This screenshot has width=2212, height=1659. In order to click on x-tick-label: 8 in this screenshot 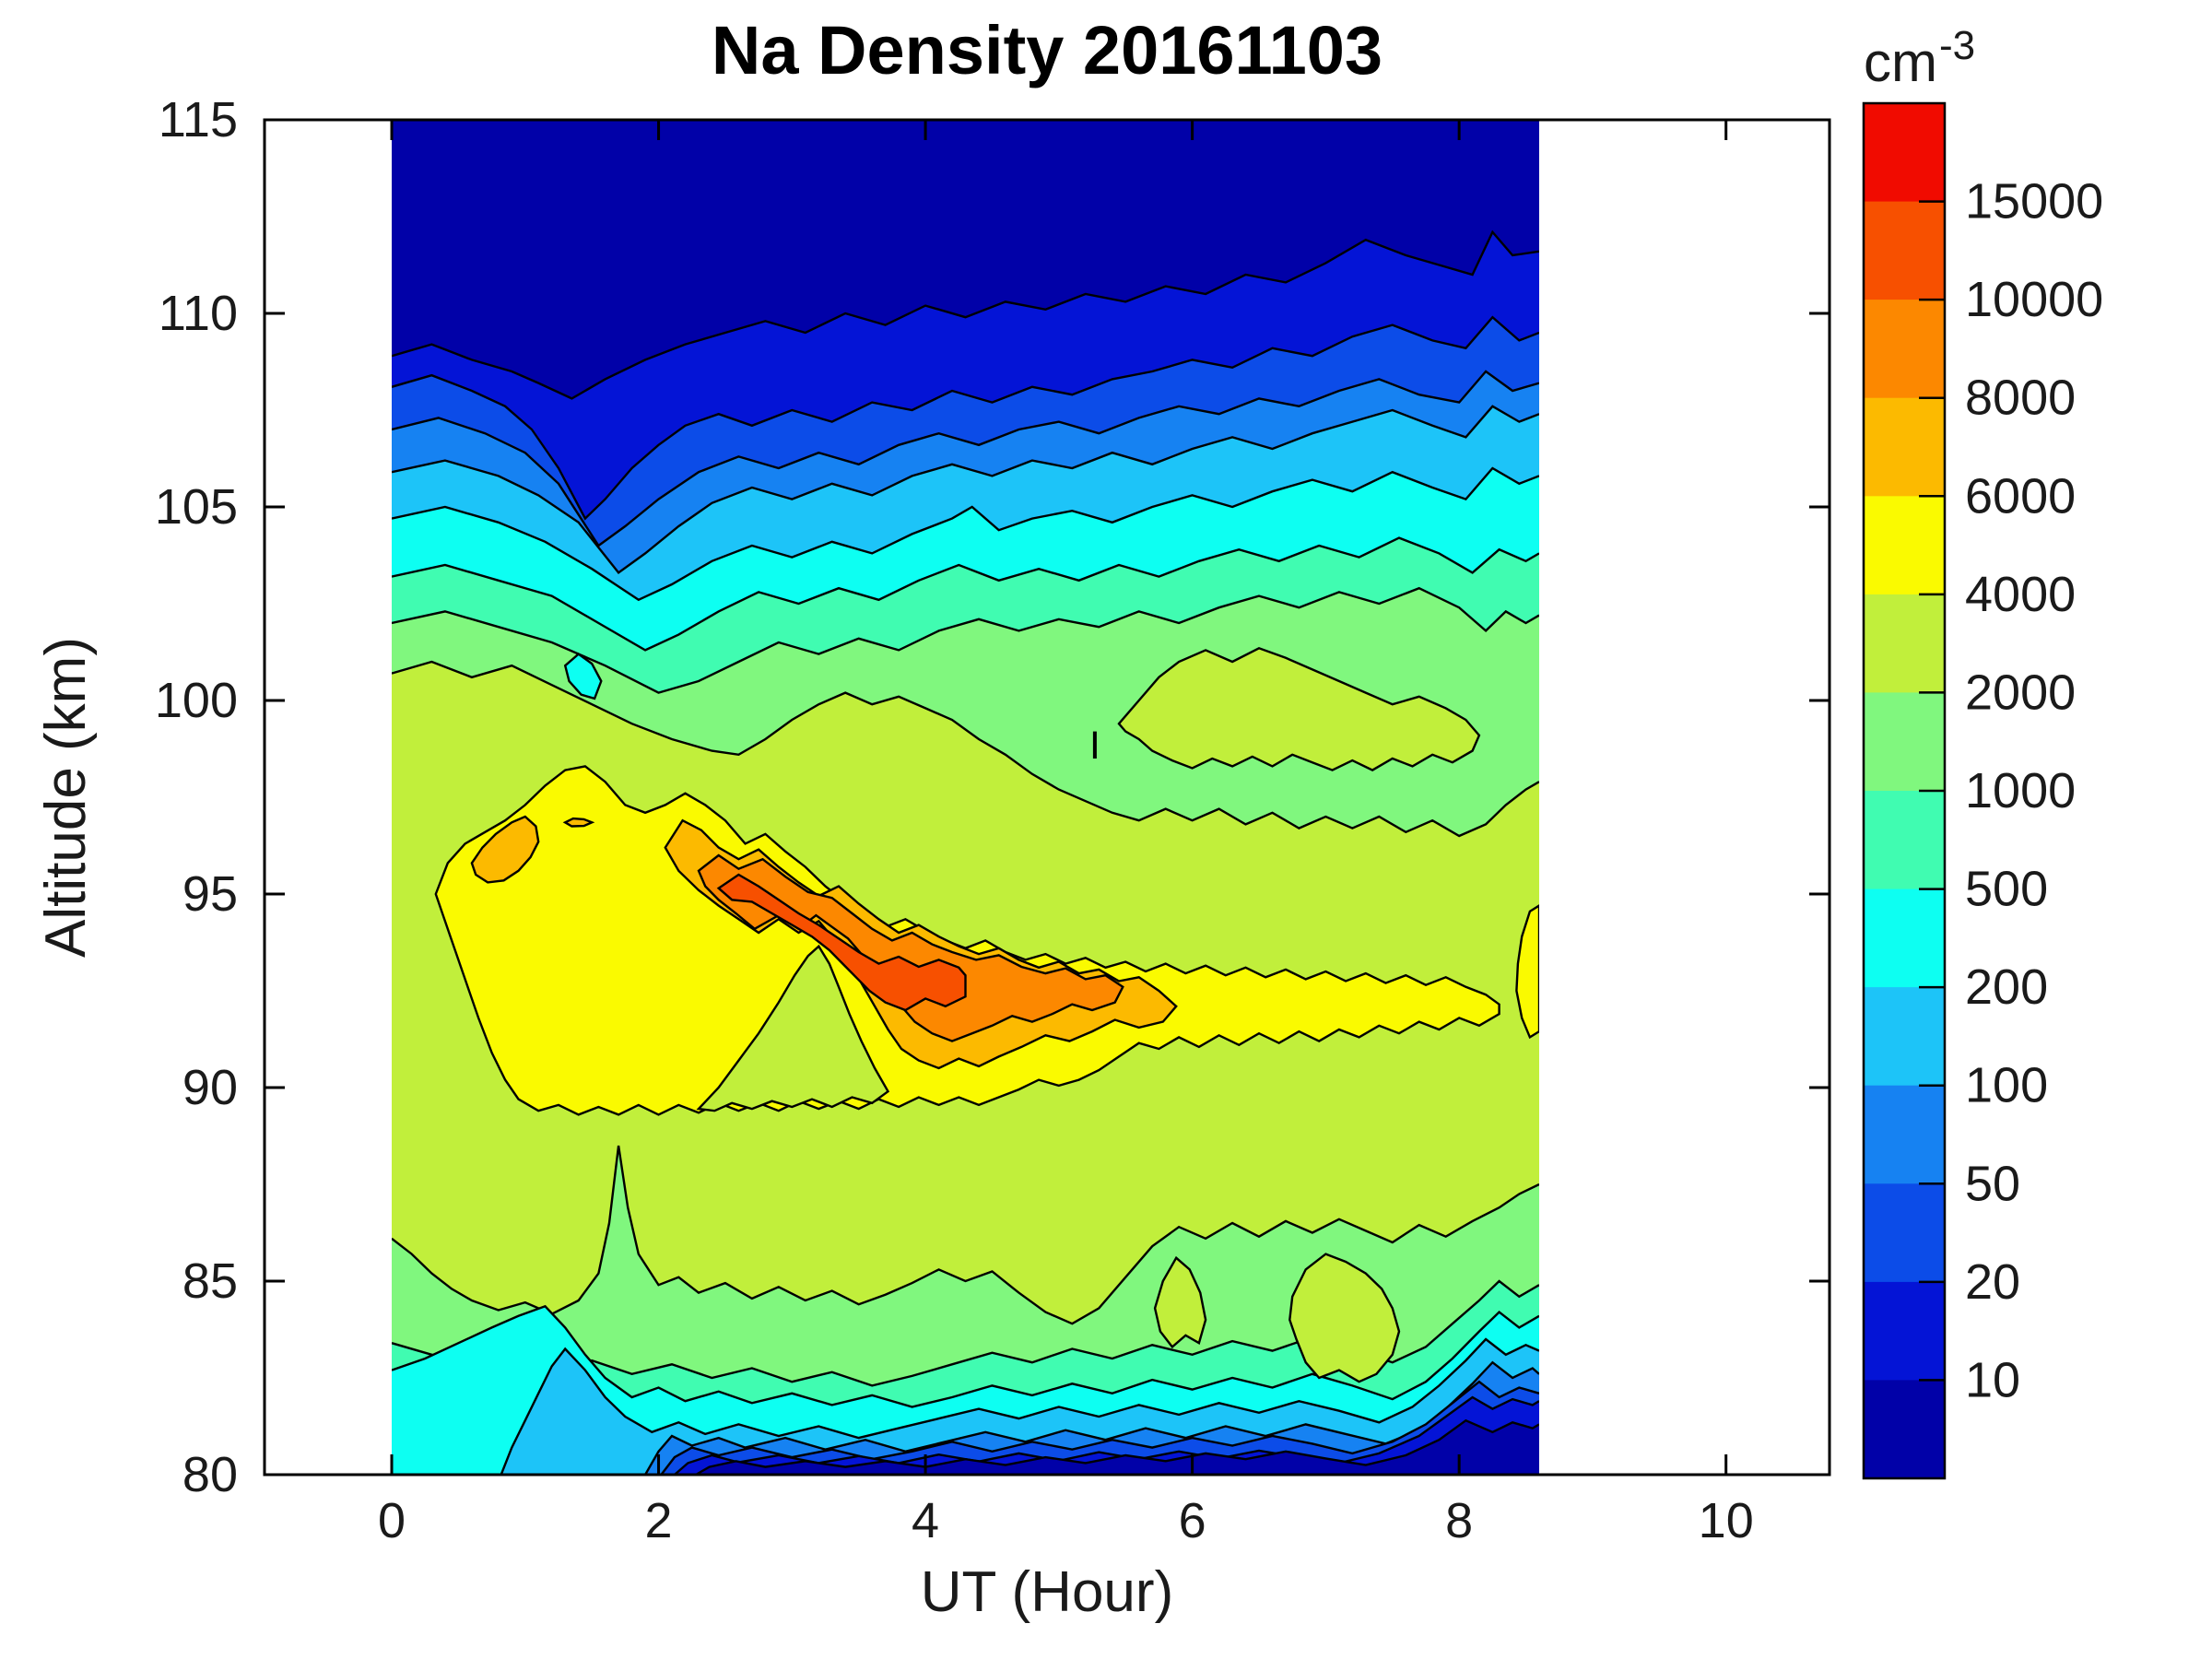, I will do `click(1459, 1520)`.